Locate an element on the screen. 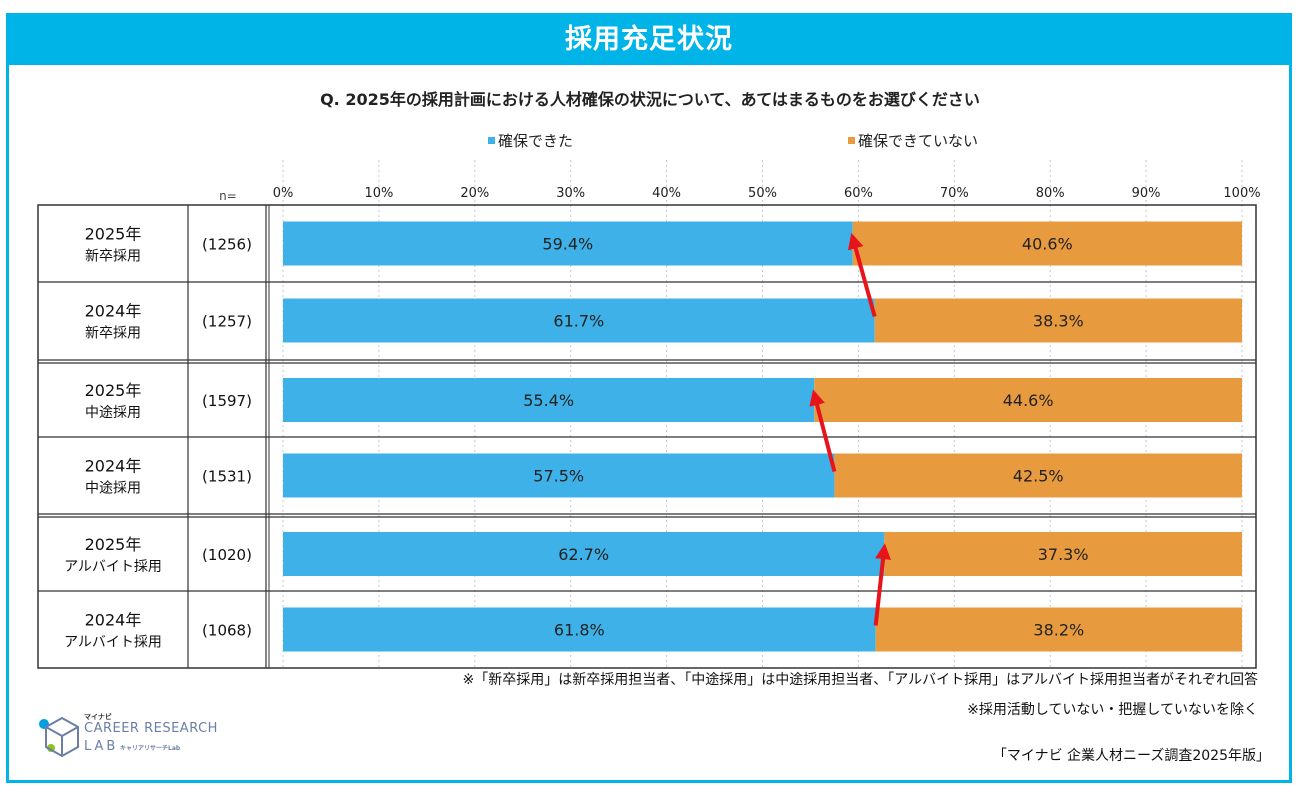 This screenshot has height=800, width=1300. logo-text: CAREER RESEARCH is located at coordinates (151, 728).